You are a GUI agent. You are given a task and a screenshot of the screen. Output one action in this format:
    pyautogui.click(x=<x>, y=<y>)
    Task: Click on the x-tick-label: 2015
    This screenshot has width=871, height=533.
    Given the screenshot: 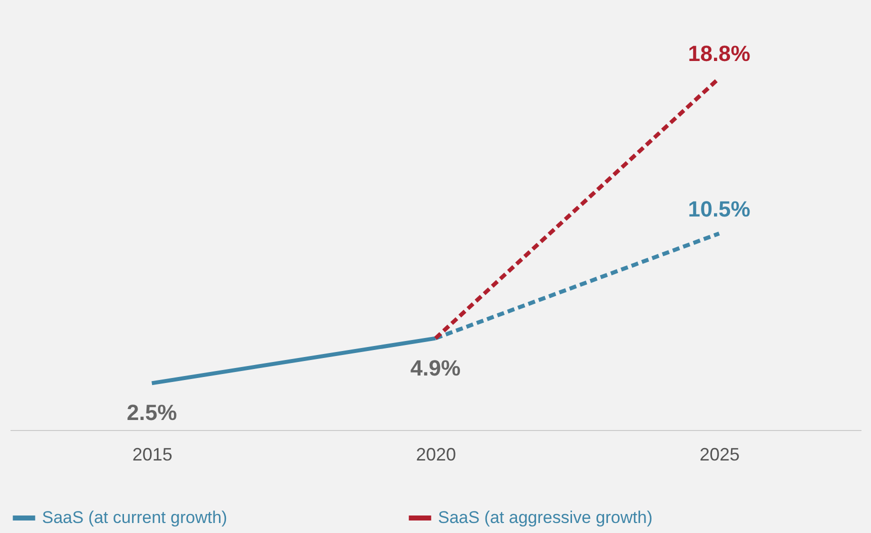 What is the action you would take?
    pyautogui.click(x=152, y=454)
    